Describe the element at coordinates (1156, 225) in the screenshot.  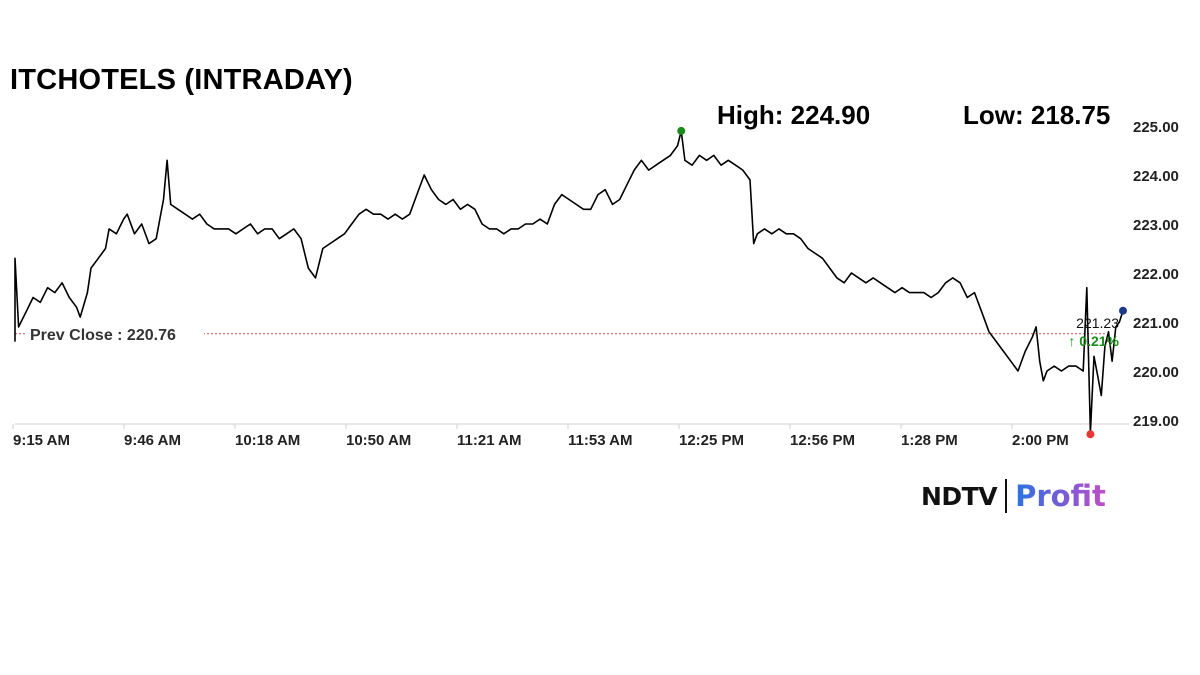
I see `y-tick-label: 223.00` at that location.